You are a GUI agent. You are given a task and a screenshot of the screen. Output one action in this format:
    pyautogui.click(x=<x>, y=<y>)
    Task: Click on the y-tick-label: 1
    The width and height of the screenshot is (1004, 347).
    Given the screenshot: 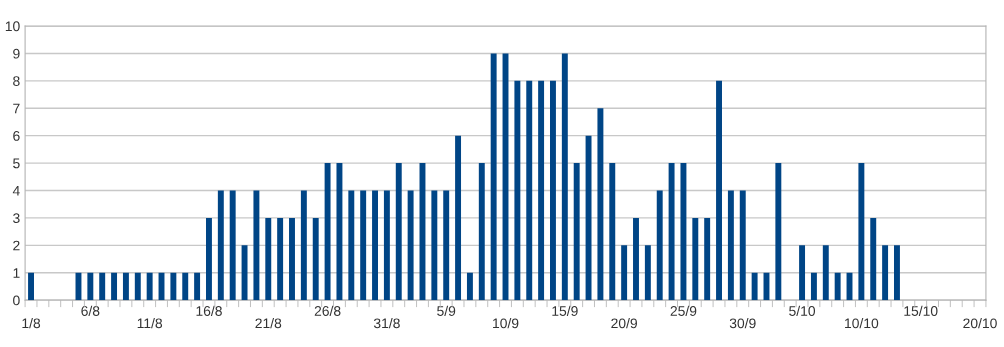 What is the action you would take?
    pyautogui.click(x=16, y=273)
    